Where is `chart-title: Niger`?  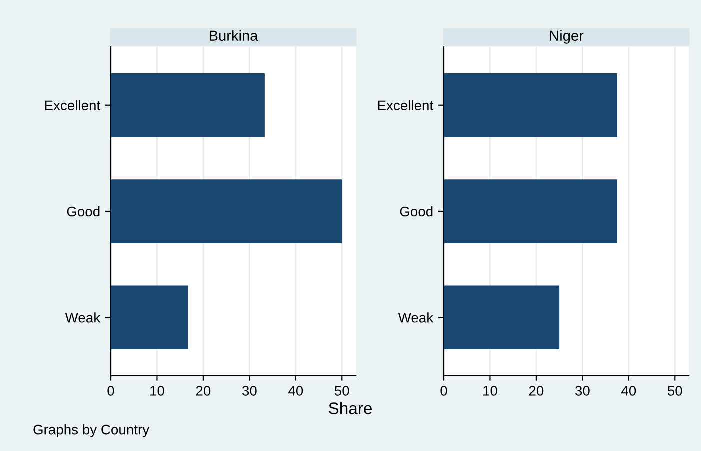 chart-title: Niger is located at coordinates (567, 37).